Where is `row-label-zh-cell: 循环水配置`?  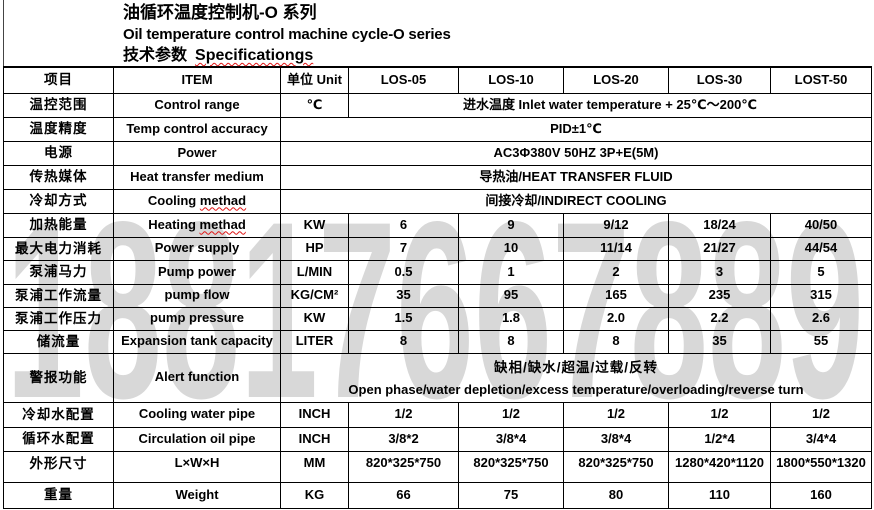
row-label-zh-cell: 循环水配置 is located at coordinates (58, 439).